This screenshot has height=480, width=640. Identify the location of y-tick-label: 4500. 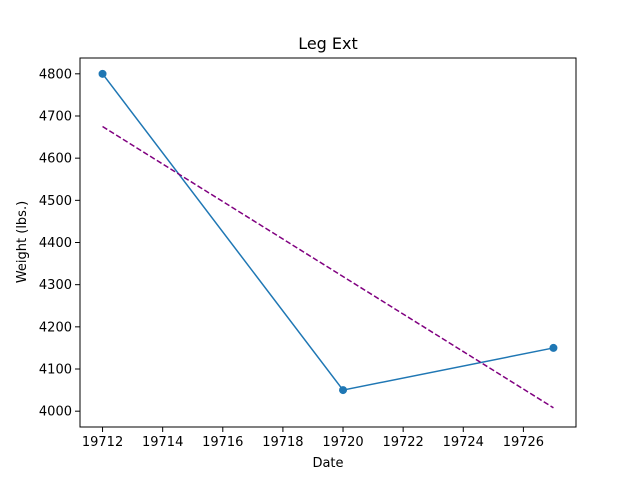
(55, 201).